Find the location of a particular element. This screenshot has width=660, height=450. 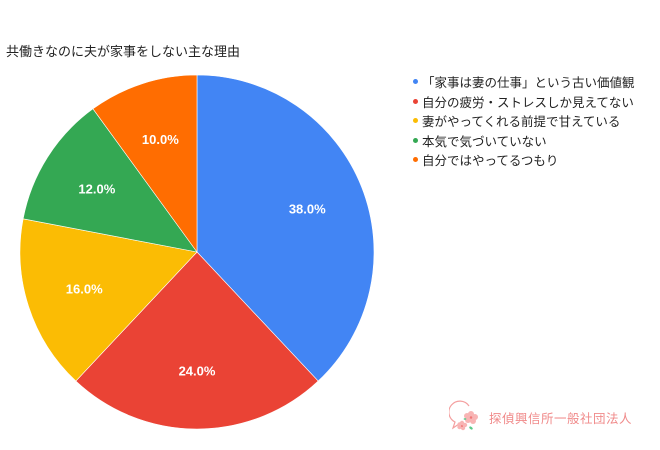

slice-percent-label: 12.0% is located at coordinates (96, 188).